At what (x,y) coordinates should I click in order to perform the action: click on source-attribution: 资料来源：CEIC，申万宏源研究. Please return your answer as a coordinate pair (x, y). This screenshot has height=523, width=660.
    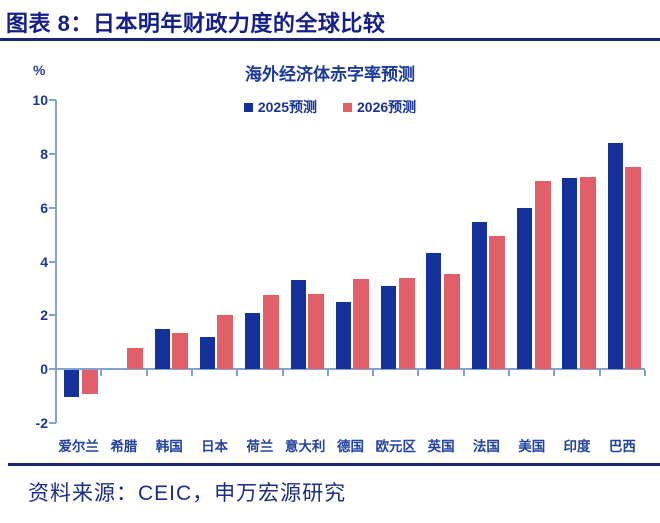
    Looking at the image, I should click on (187, 493).